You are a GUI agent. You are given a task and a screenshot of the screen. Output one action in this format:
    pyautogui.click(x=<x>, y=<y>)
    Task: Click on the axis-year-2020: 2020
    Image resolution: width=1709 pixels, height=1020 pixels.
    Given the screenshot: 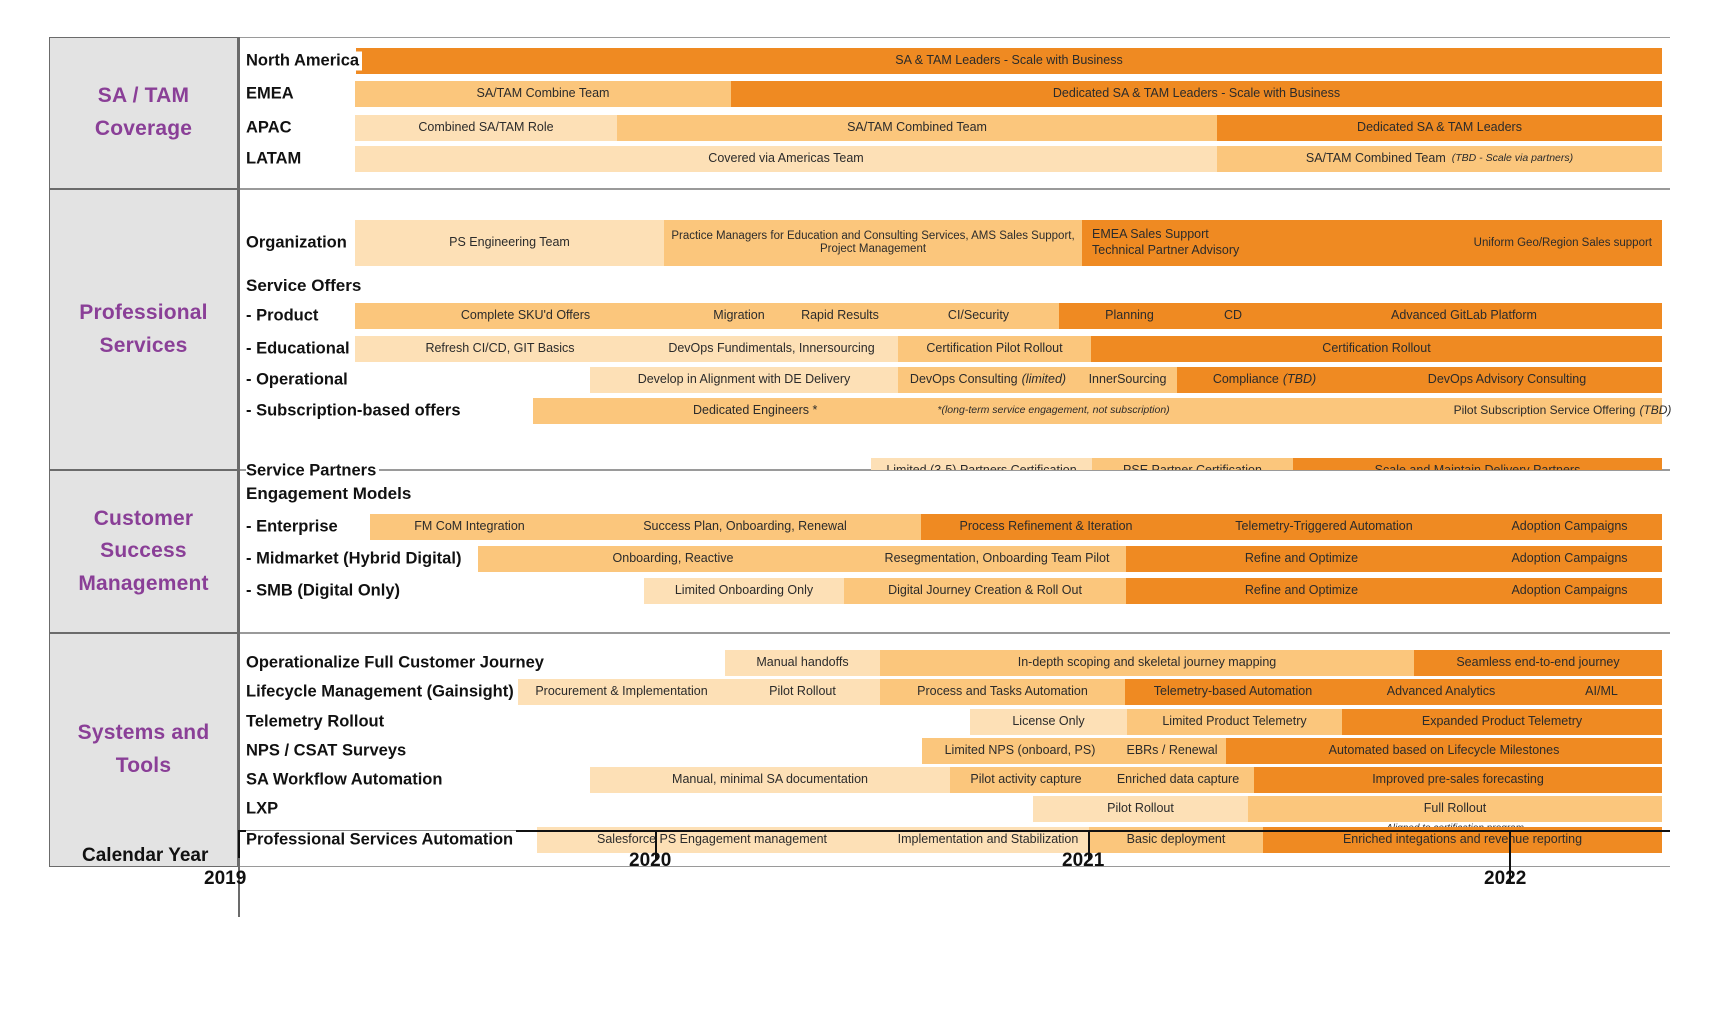 What is the action you would take?
    pyautogui.click(x=650, y=860)
    